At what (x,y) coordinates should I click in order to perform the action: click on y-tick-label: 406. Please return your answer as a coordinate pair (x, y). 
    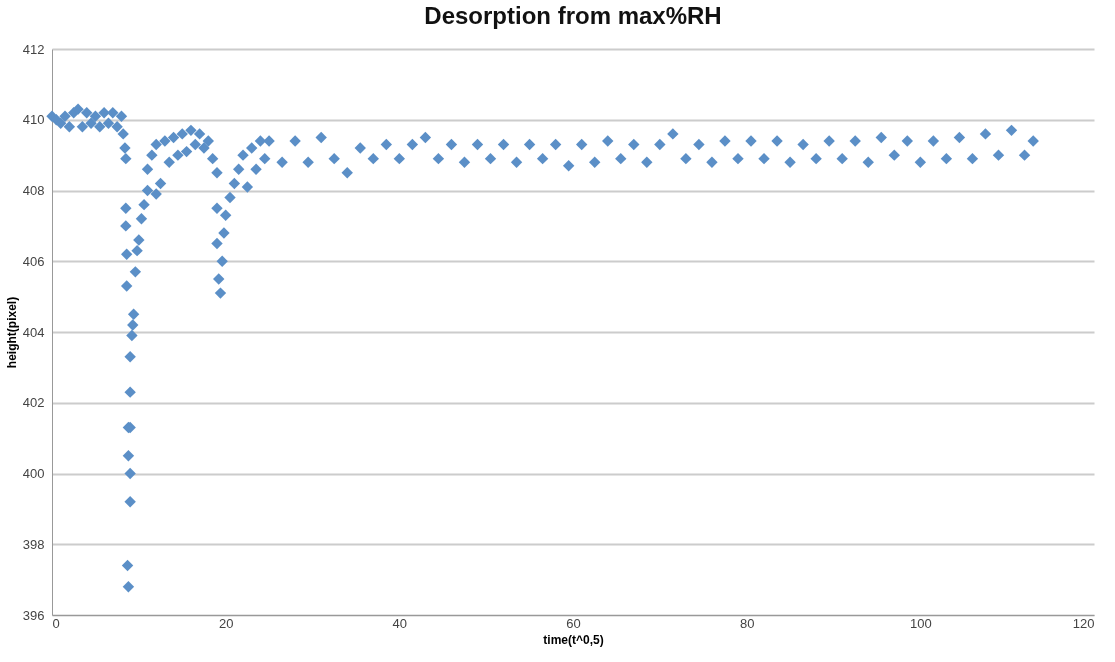
    Looking at the image, I should click on (33, 261).